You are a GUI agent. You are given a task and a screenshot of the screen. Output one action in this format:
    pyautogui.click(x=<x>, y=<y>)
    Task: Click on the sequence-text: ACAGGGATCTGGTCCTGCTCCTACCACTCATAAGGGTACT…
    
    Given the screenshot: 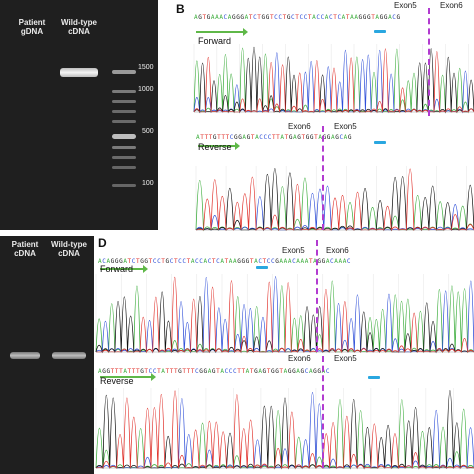 What is the action you would take?
    pyautogui.click(x=224, y=261)
    